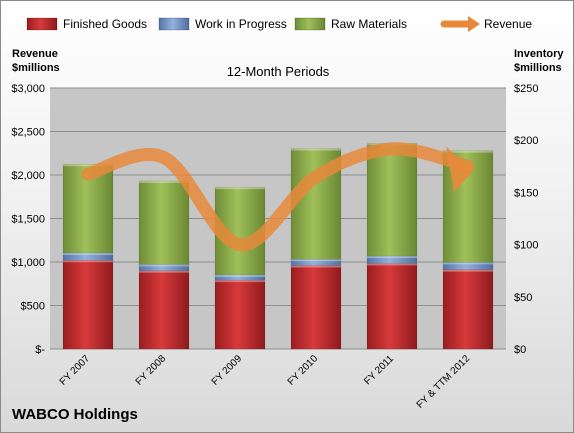 Image resolution: width=574 pixels, height=433 pixels. I want to click on category-label: FY 2009, so click(227, 370).